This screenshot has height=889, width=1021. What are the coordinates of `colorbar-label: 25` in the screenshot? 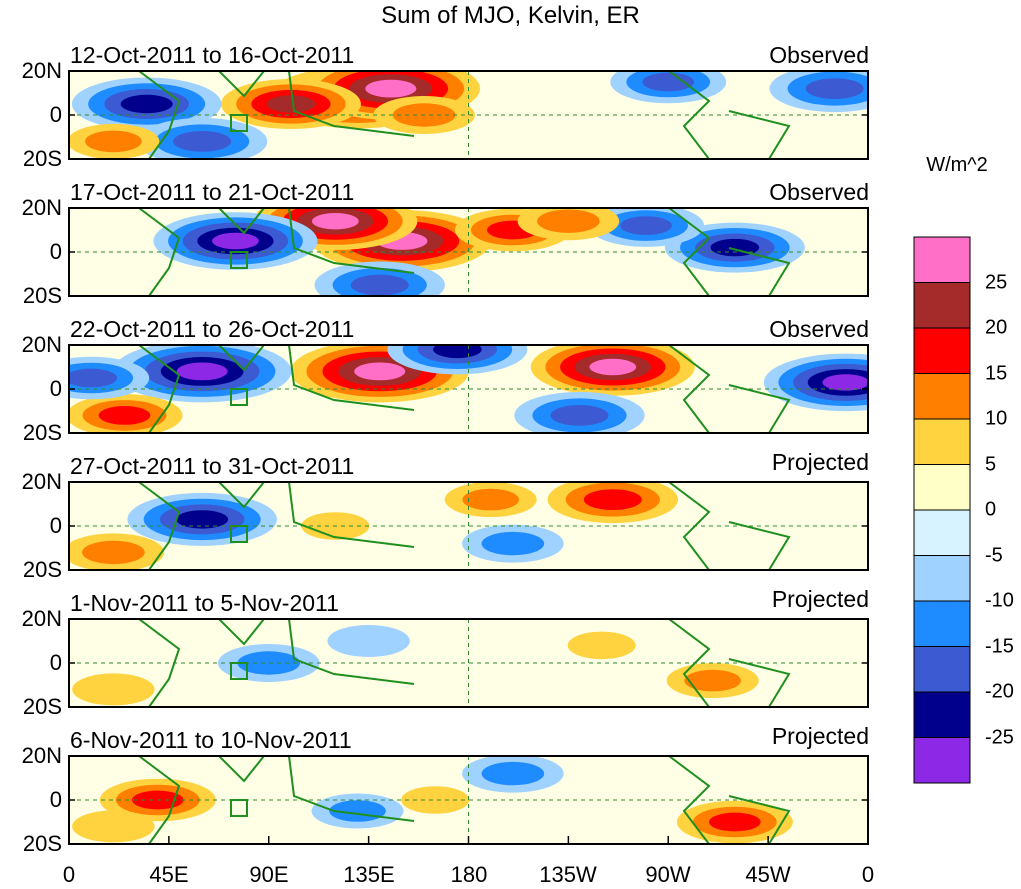 It's located at (996, 282).